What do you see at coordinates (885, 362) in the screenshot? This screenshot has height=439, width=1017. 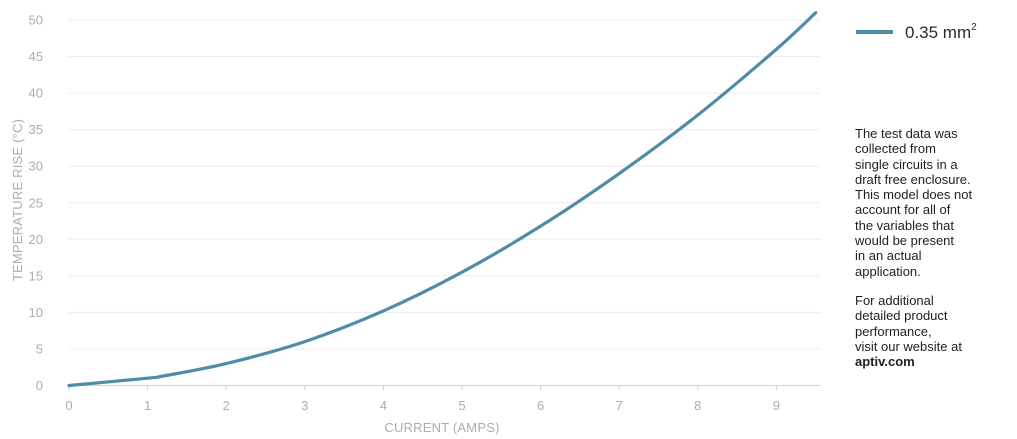 I see `website-link: aptiv.com` at bounding box center [885, 362].